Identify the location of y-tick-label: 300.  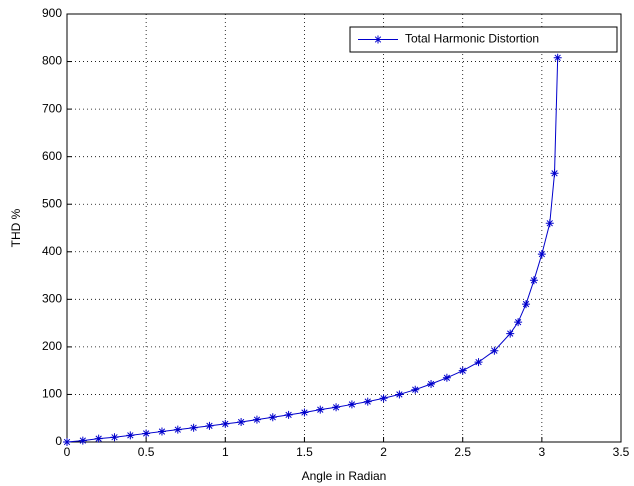
(52, 299).